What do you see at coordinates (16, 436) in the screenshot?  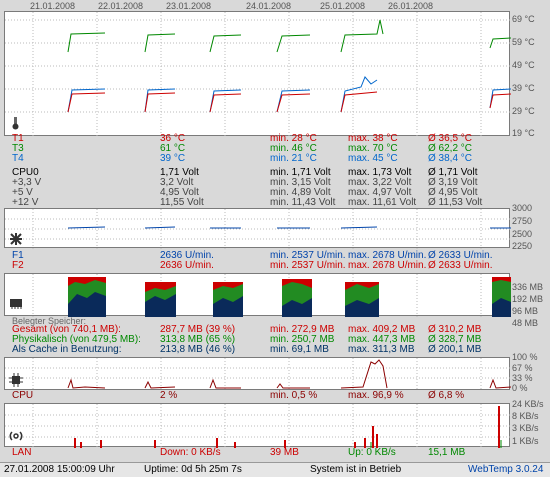 I see `network-icon` at bounding box center [16, 436].